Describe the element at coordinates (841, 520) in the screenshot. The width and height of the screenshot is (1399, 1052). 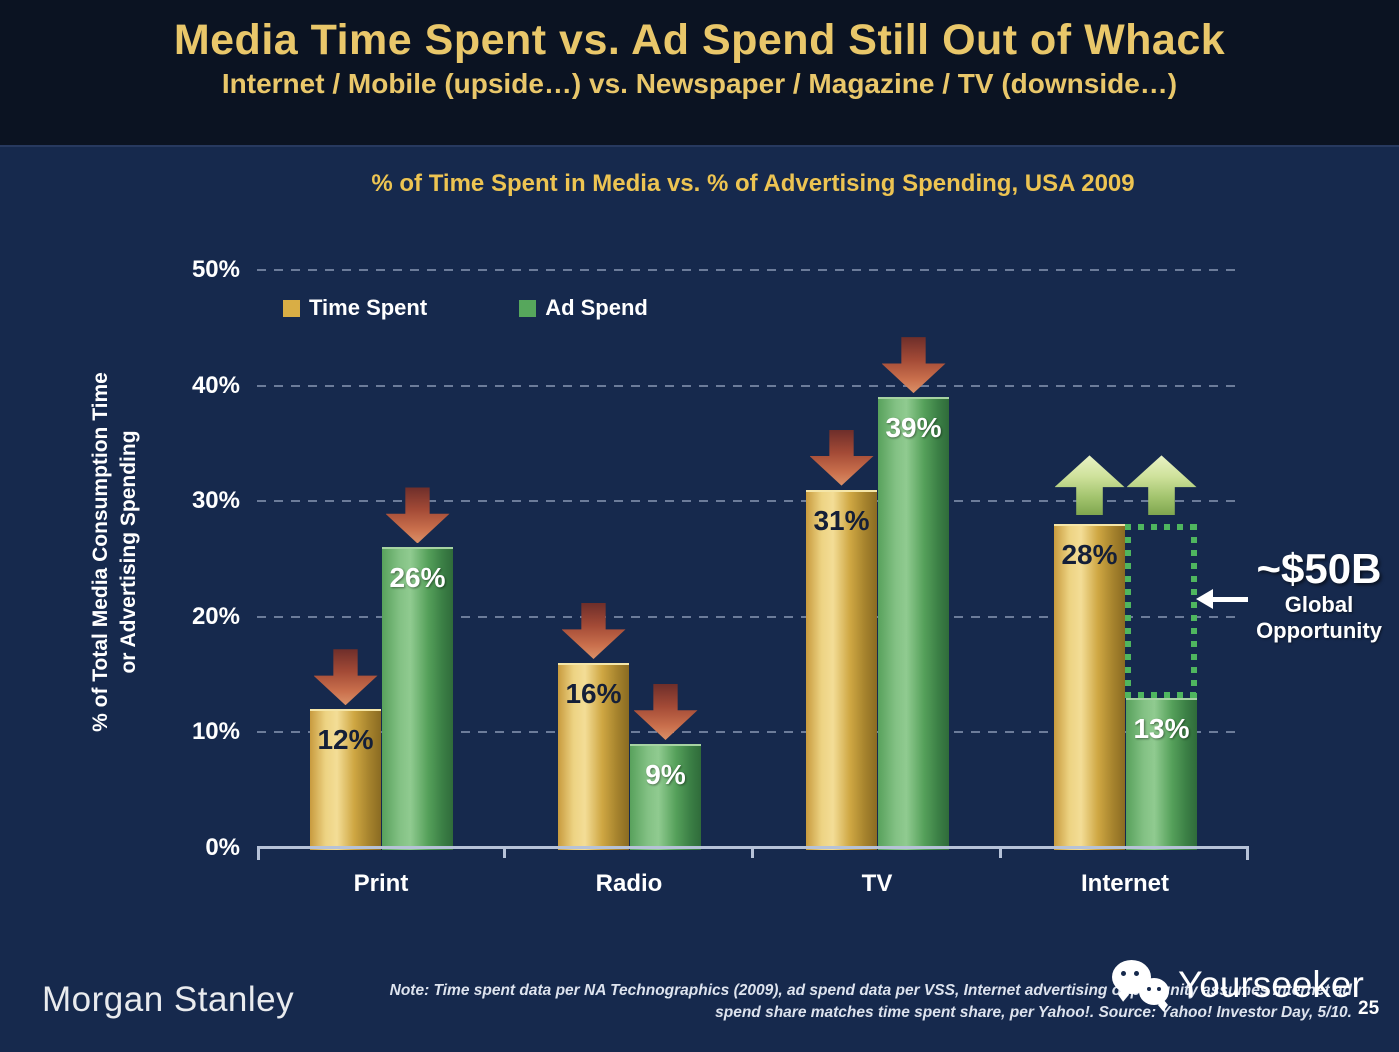
I see `bar-value-label: 31%` at that location.